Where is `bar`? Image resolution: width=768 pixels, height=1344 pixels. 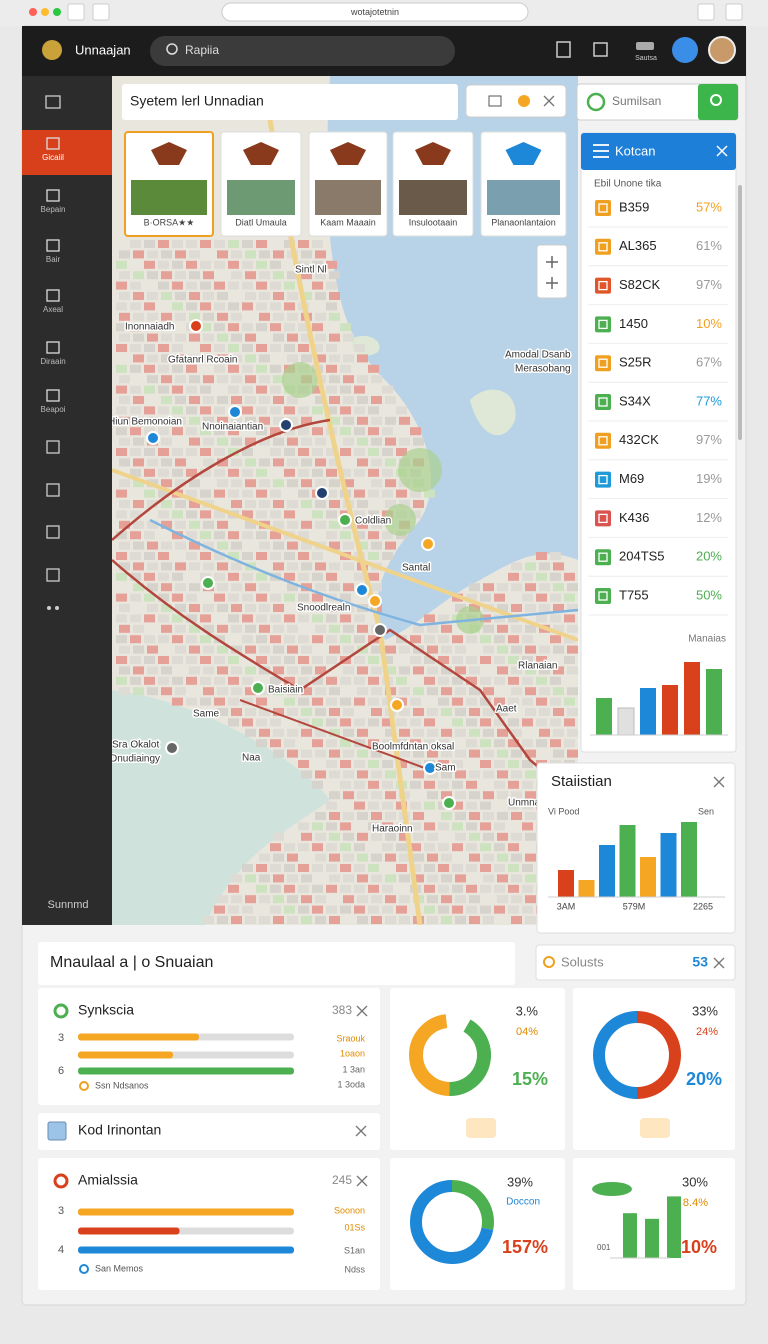
bar is located at coordinates (668, 865).